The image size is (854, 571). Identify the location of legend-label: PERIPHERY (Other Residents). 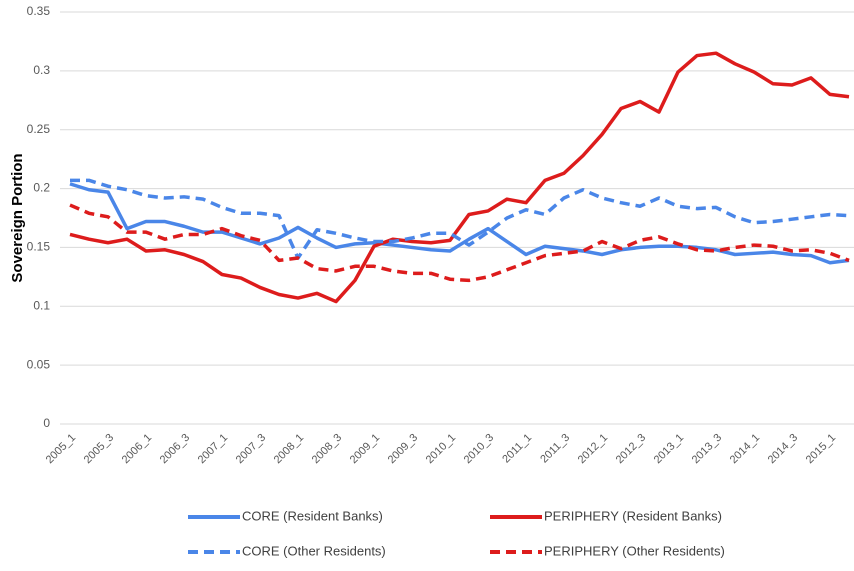
(634, 550).